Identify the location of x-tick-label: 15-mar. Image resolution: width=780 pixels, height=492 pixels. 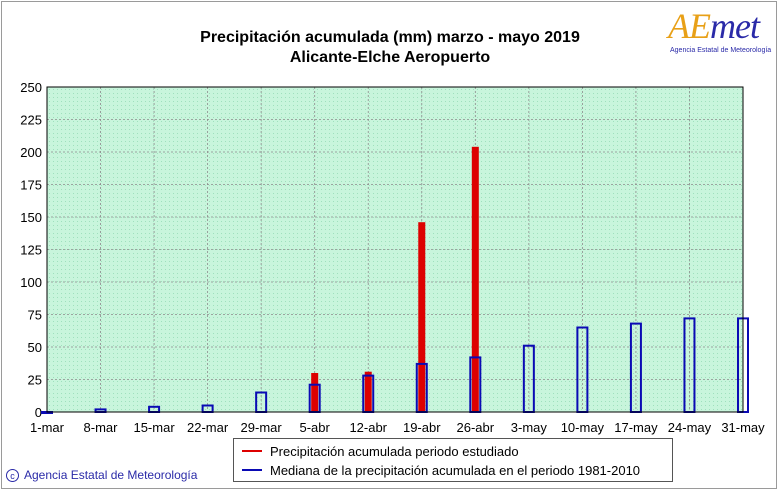
(154, 427).